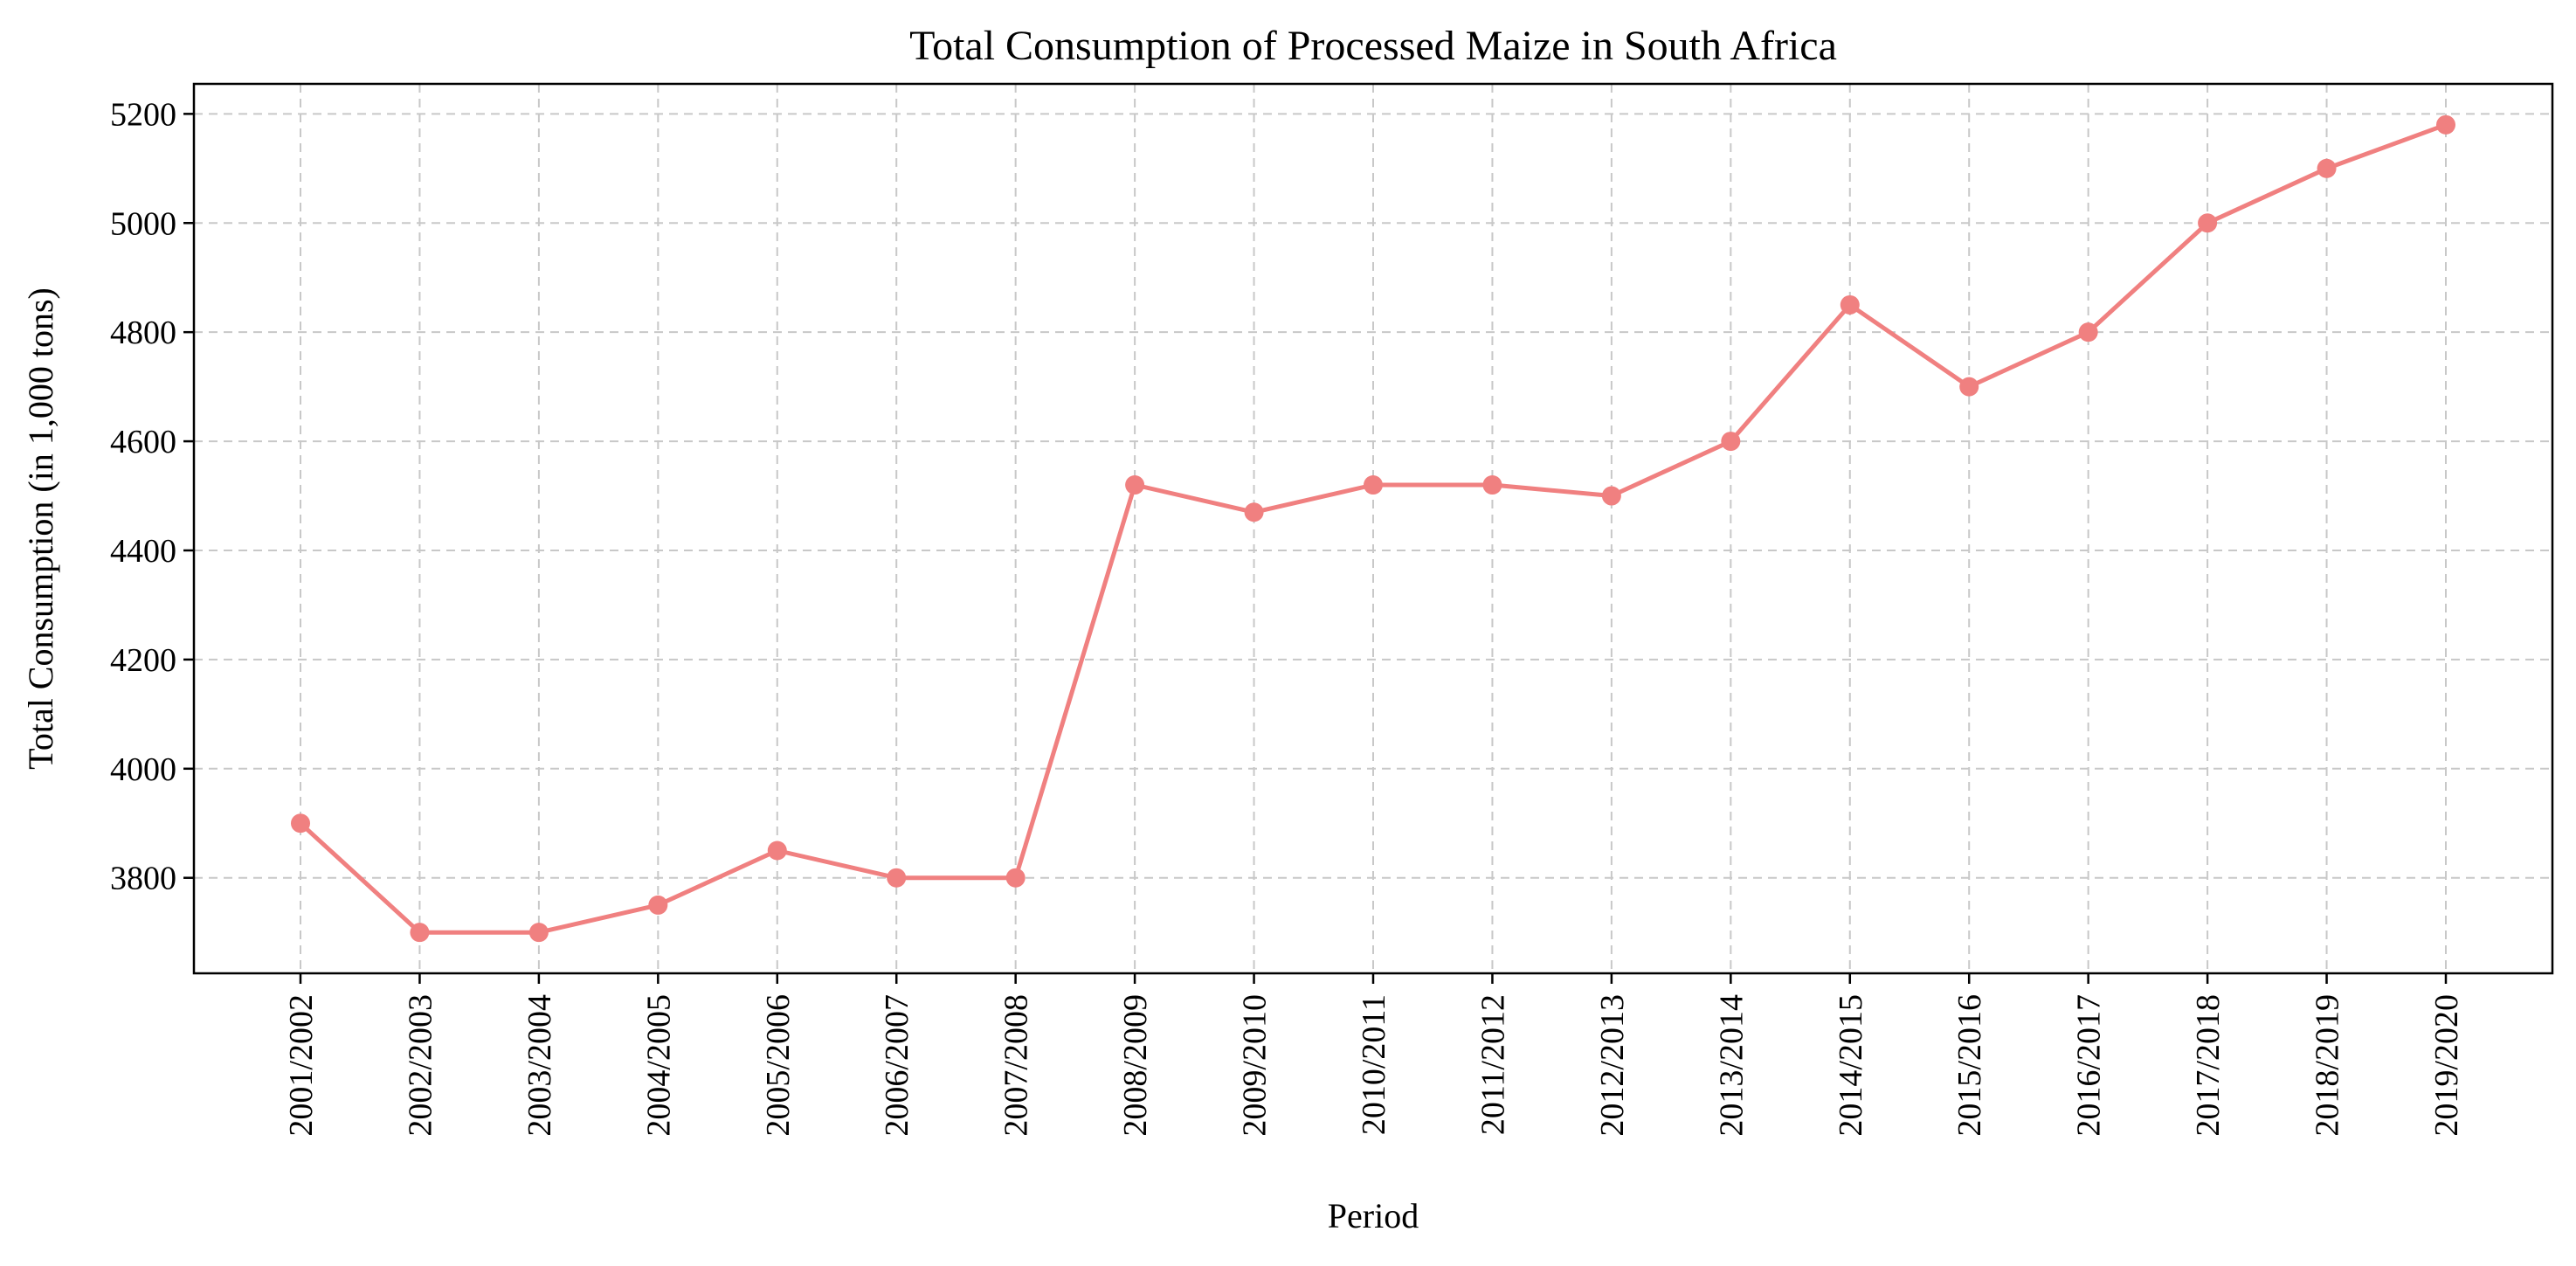  Describe the element at coordinates (40, 528) in the screenshot. I see `y-axis-title: Total Consumption (in 1,000 tons)` at that location.